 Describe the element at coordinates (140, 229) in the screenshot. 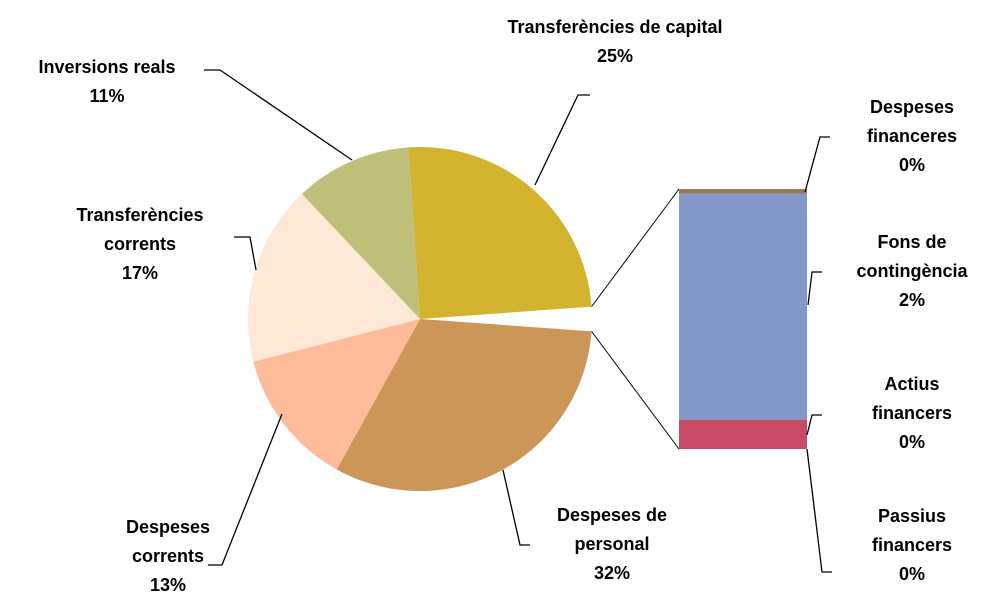

I see `category-name: Transferències corrents` at that location.